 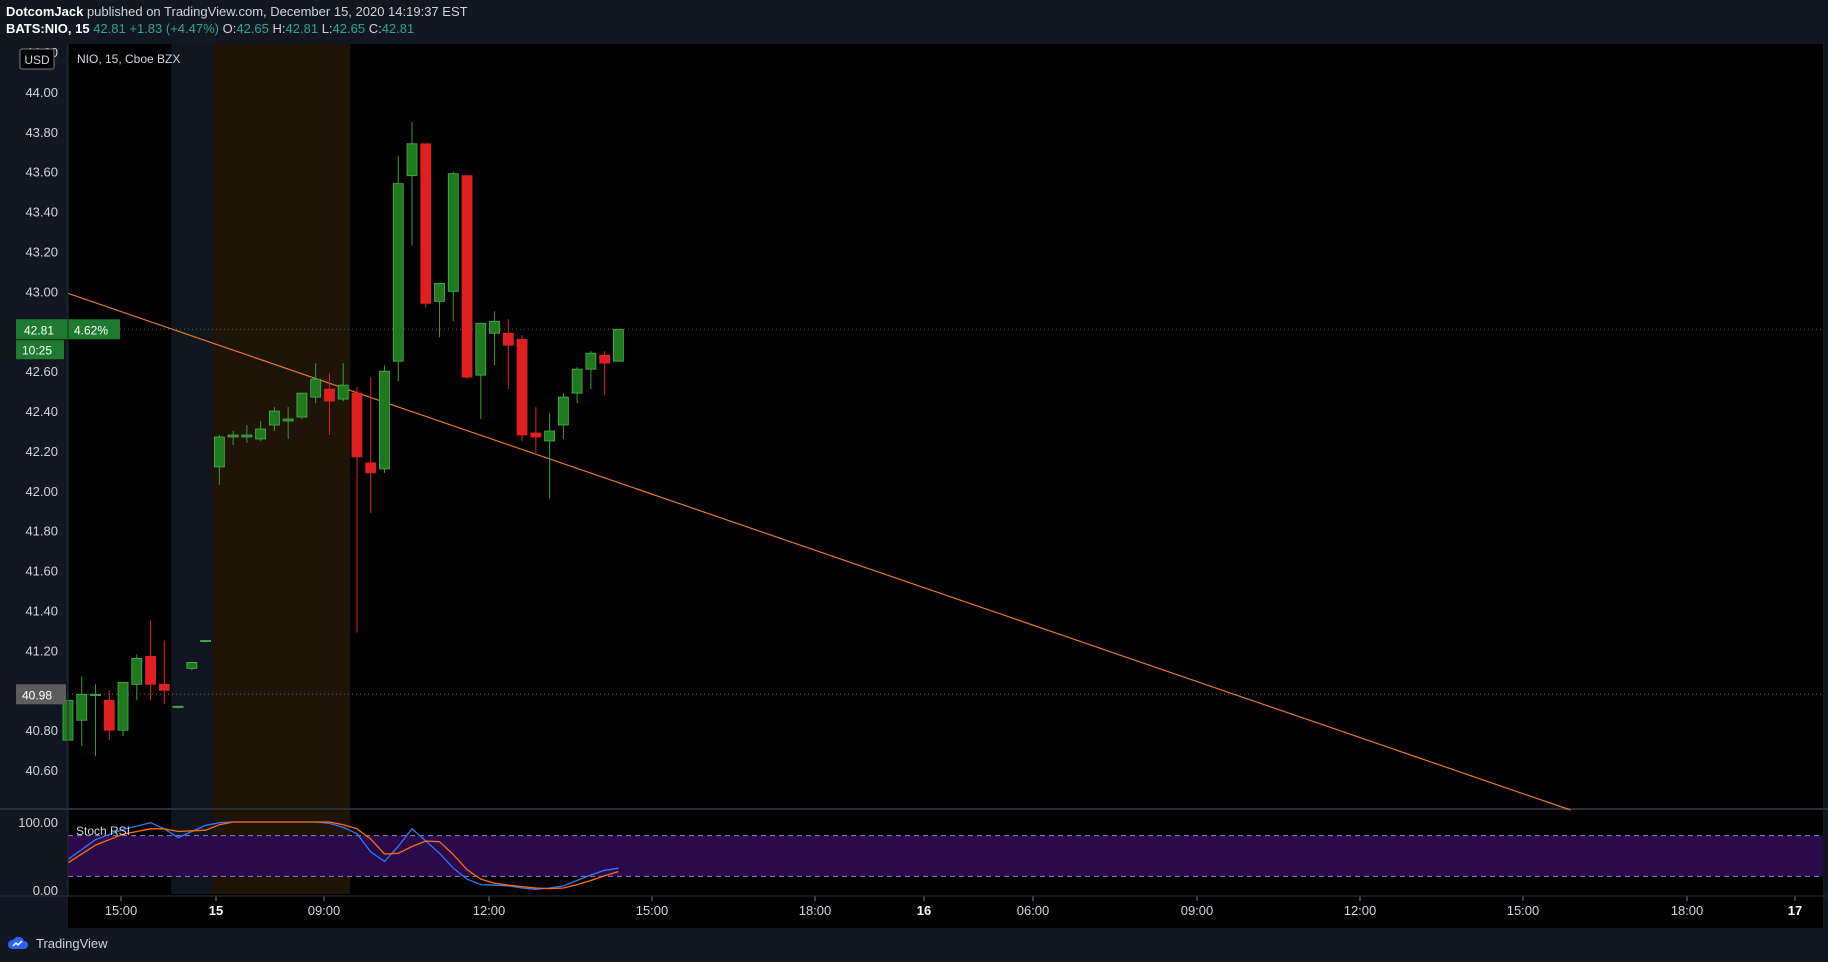 What do you see at coordinates (41, 650) in the screenshot?
I see `price-tick-label: 41.20` at bounding box center [41, 650].